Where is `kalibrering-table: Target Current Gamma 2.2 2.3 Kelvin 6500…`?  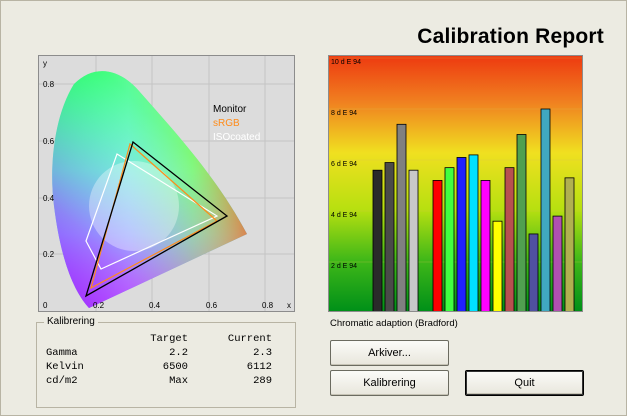
kalibrering-table: Target Current Gamma 2.2 2.3 Kelvin 6500… is located at coordinates (159, 360).